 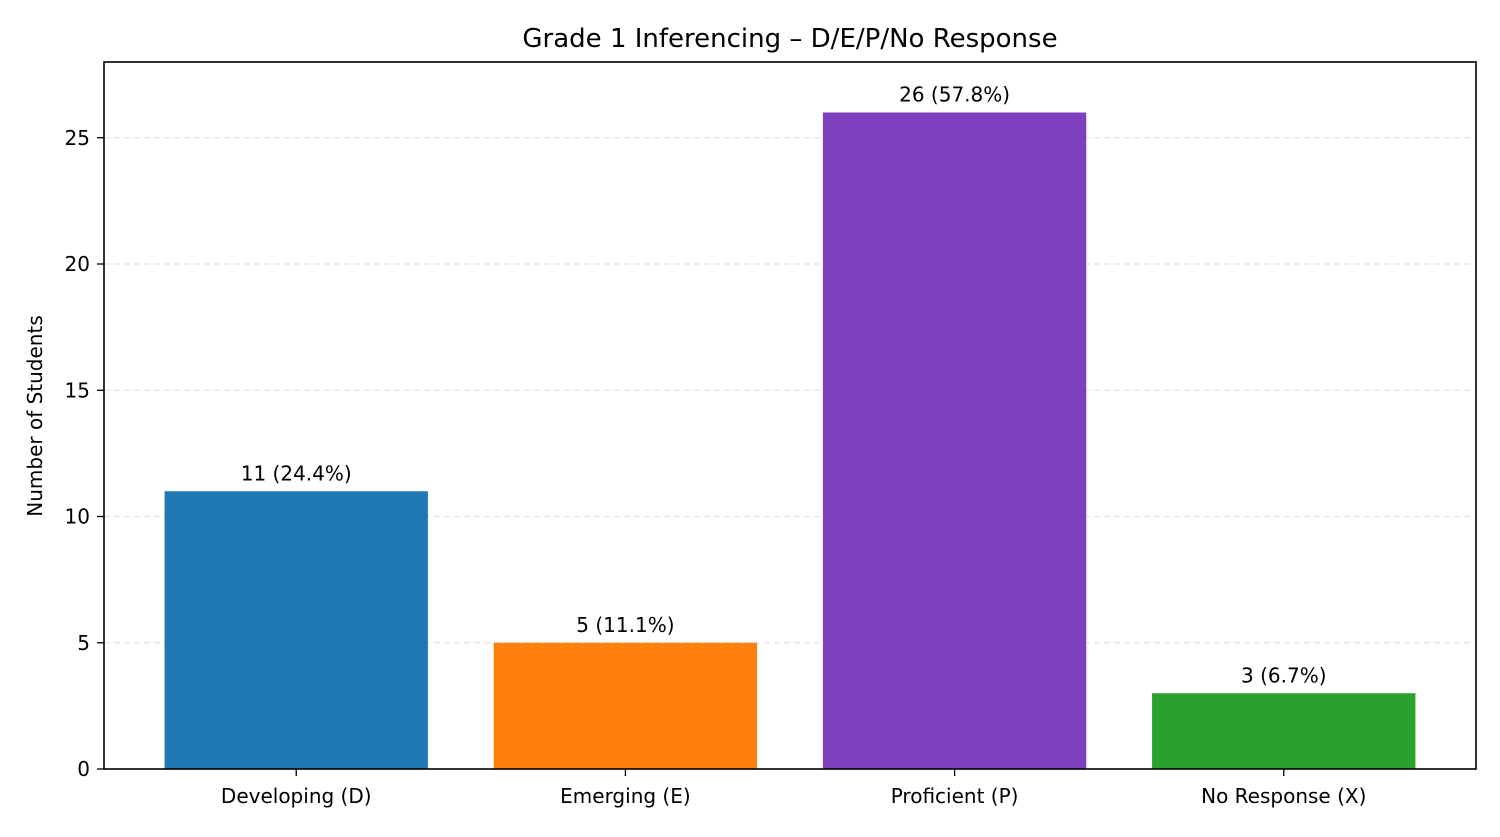 What do you see at coordinates (296, 796) in the screenshot?
I see `x-tick-label: Developing (D)` at bounding box center [296, 796].